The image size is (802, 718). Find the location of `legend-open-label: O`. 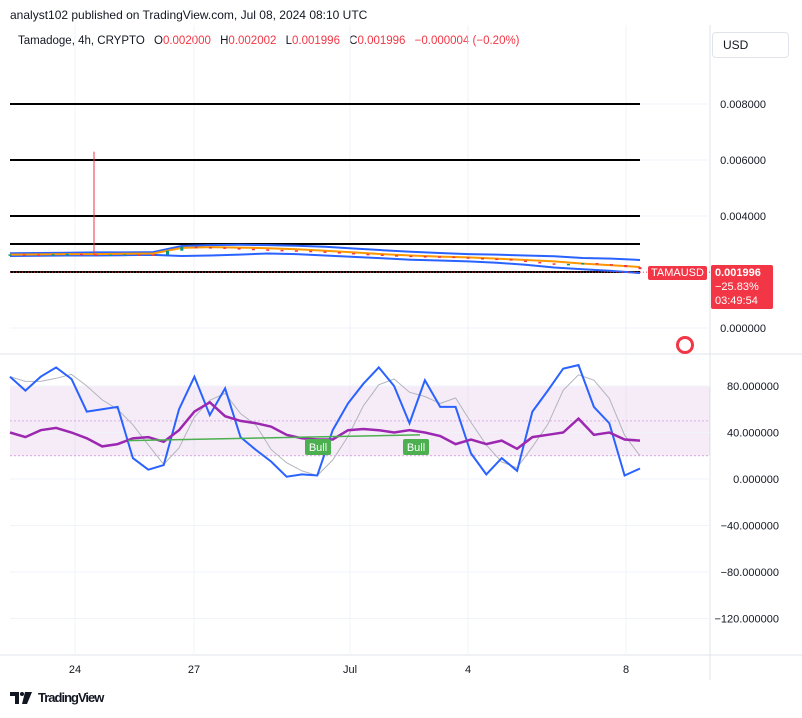

legend-open-label: O is located at coordinates (158, 41).